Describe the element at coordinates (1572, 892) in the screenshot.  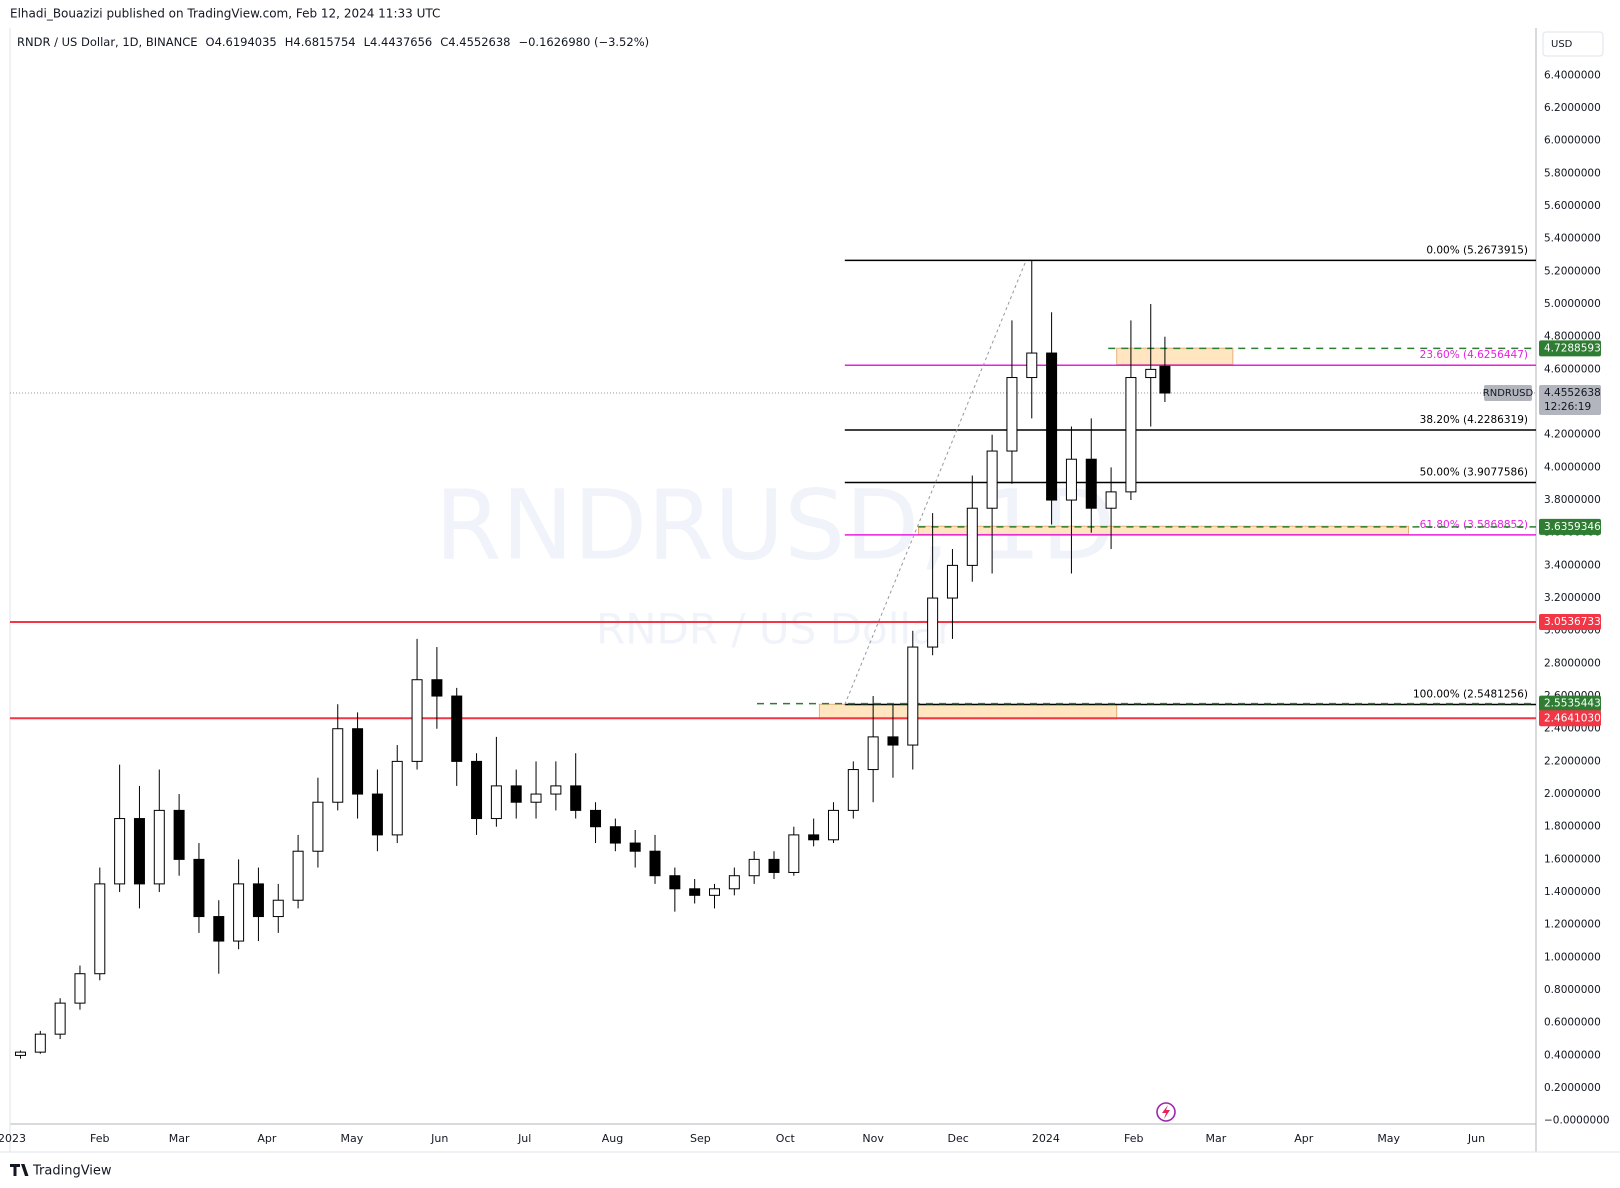
I see `y-tick-label: 1.4000000` at that location.